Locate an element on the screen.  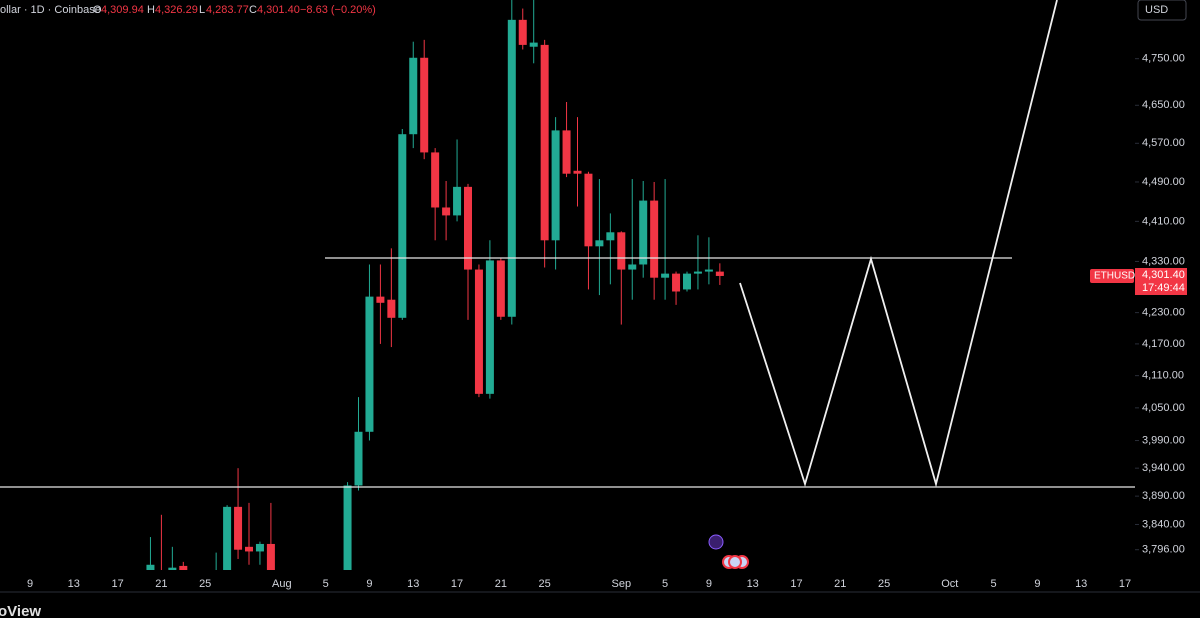
y-tick-label: 3,796.00 is located at coordinates (1163, 550).